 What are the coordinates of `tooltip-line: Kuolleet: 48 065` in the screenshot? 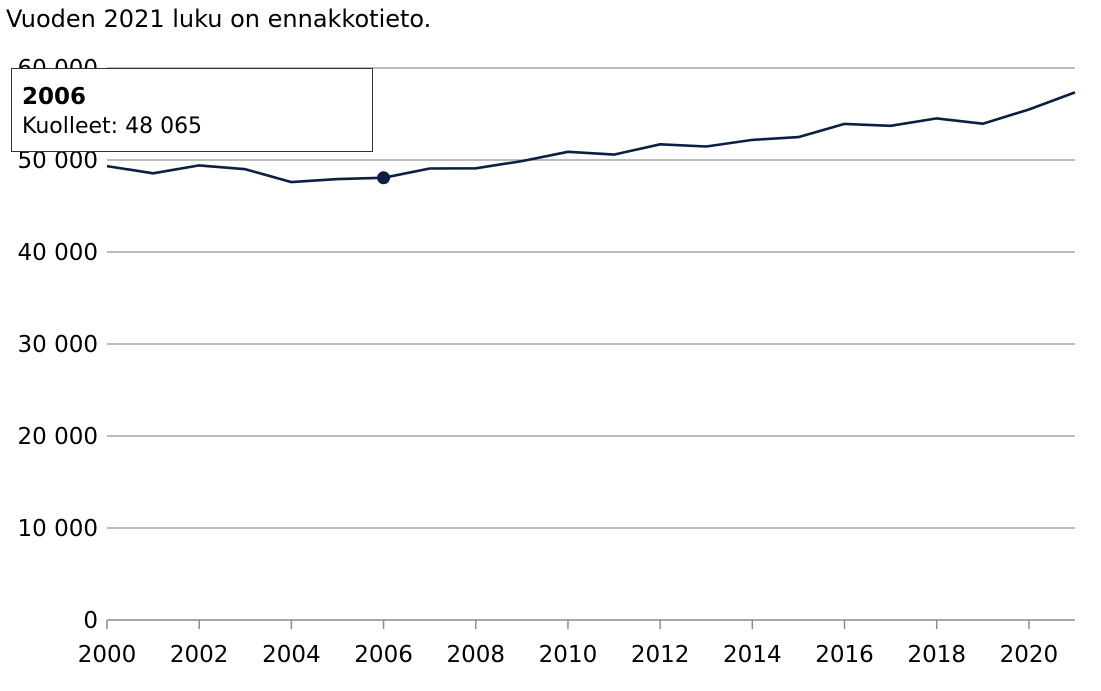 It's located at (192, 127).